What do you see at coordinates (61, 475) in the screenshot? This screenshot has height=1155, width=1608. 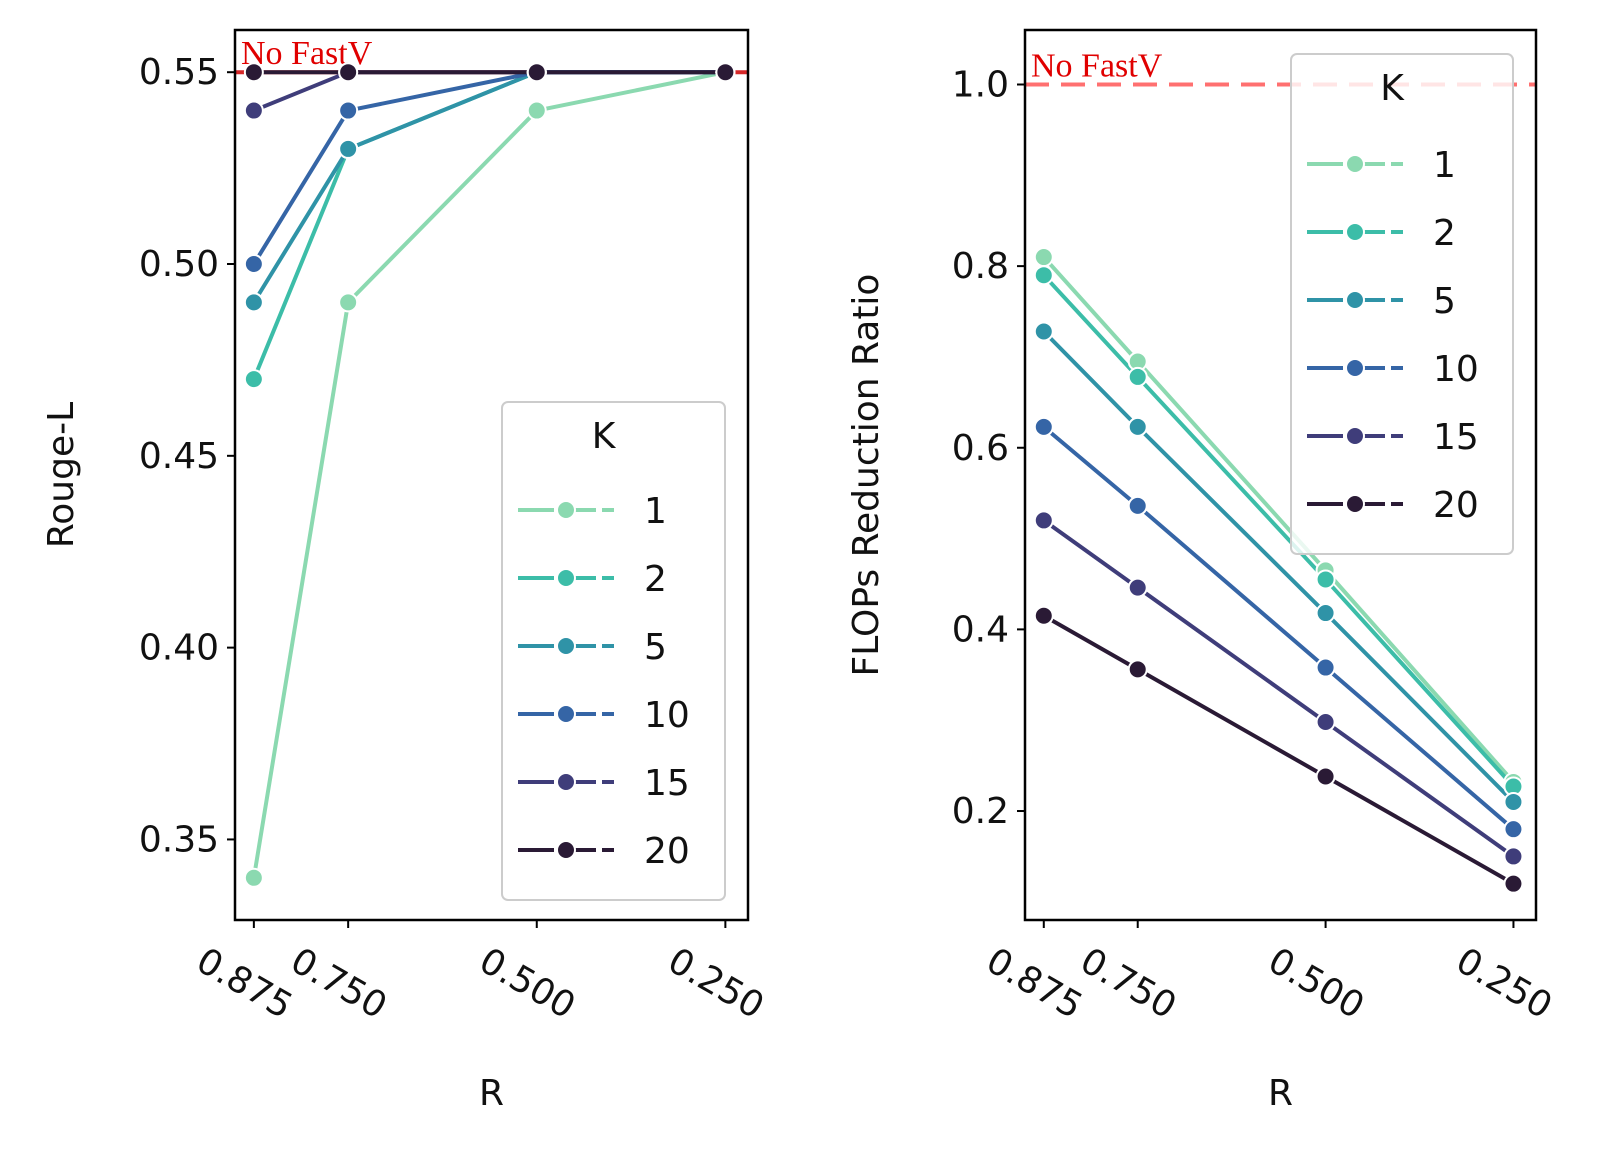 I see `y-axis-label: Rouge-L` at bounding box center [61, 475].